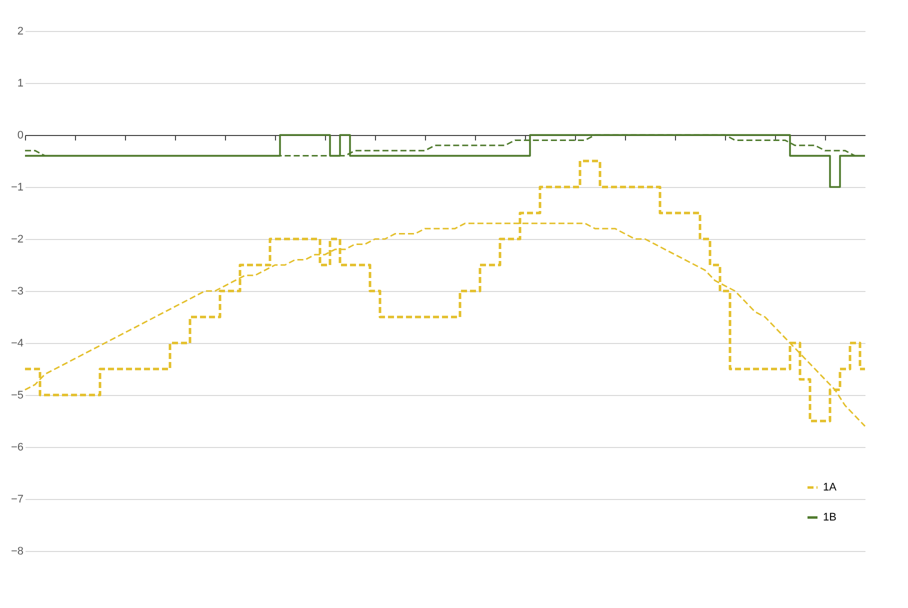 This screenshot has height=608, width=908. Describe the element at coordinates (20, 84) in the screenshot. I see `y-tick-label: 1` at that location.